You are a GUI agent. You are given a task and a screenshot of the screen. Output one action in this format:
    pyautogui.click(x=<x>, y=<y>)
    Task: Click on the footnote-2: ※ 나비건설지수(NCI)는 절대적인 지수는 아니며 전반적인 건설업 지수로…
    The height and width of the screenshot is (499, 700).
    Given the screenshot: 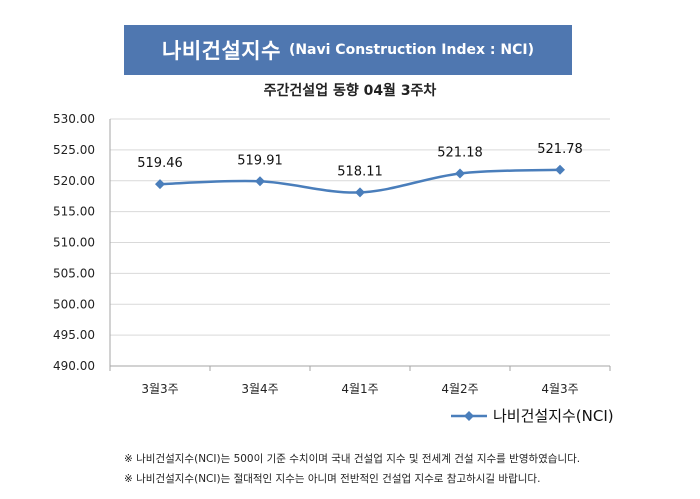 What is the action you would take?
    pyautogui.click(x=332, y=479)
    